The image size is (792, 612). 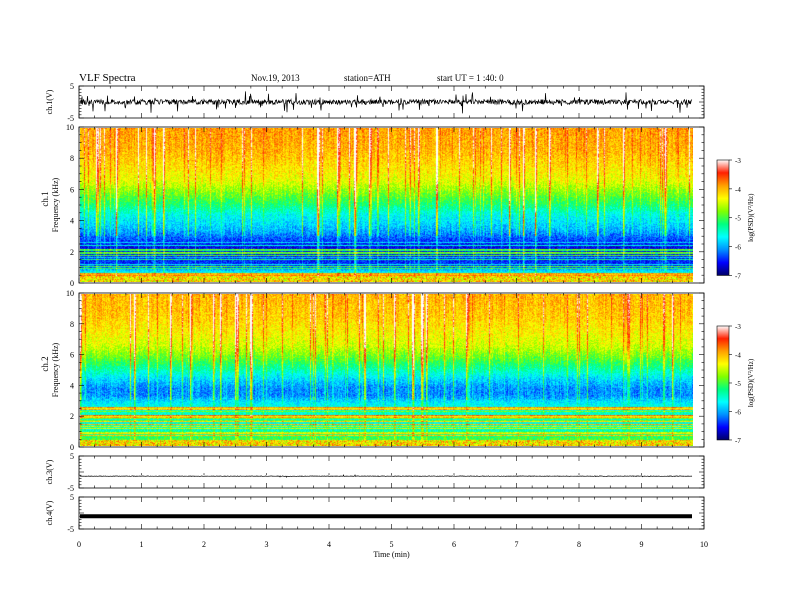 What do you see at coordinates (49, 471) in the screenshot?
I see `ch3-waveform-ylabel: ch.3(V)` at bounding box center [49, 471].